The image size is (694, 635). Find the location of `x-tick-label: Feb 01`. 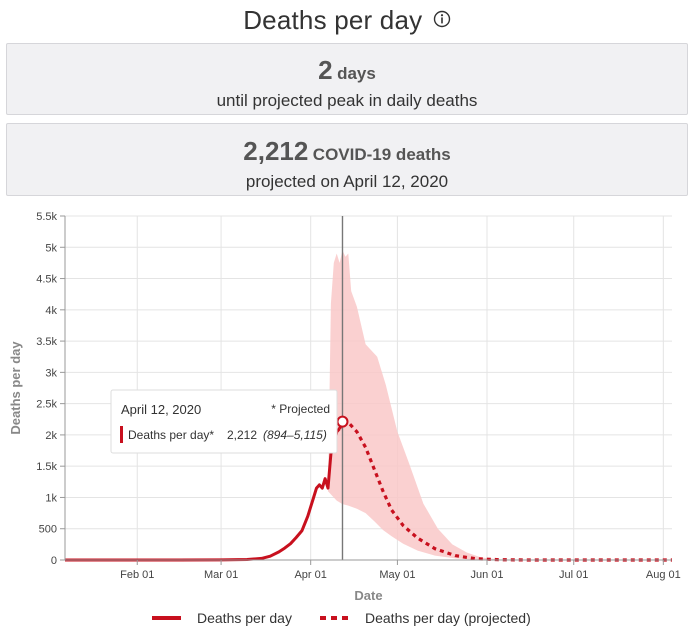

x-tick-label: Feb 01 is located at coordinates (137, 575).